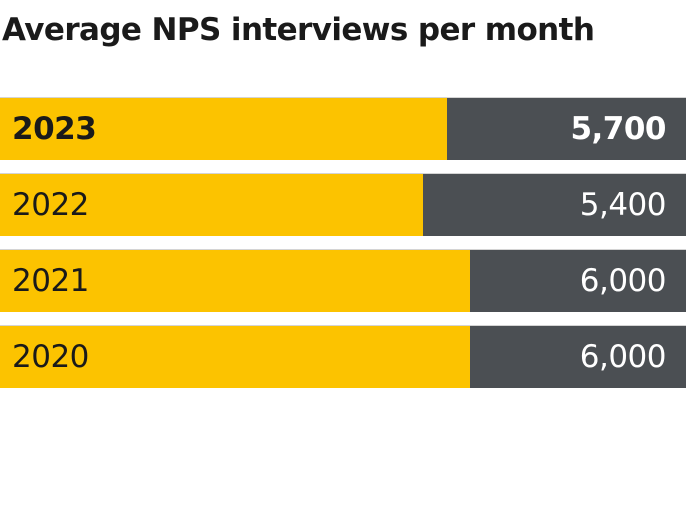 This screenshot has height=531, width=686. Describe the element at coordinates (54, 129) in the screenshot. I see `category-label-2023: 2023` at that location.